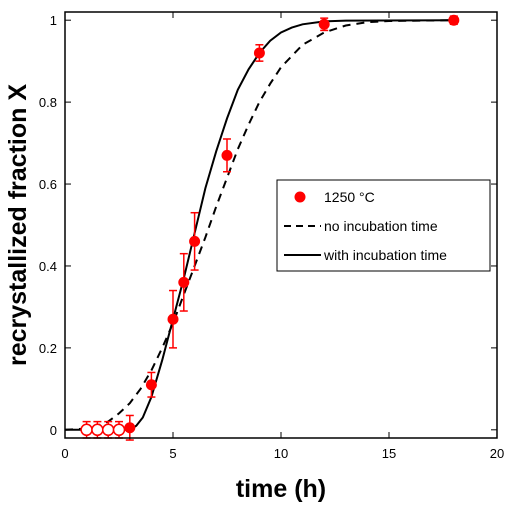  I want to click on legend-label-with-incubation: with incubation time, so click(385, 255).